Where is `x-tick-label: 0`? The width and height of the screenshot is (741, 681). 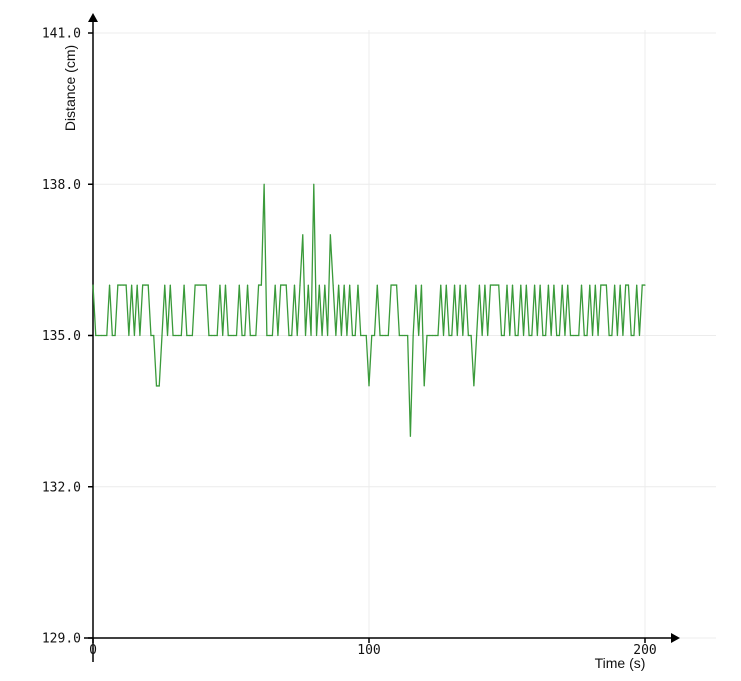 x-tick-label: 0 is located at coordinates (93, 650).